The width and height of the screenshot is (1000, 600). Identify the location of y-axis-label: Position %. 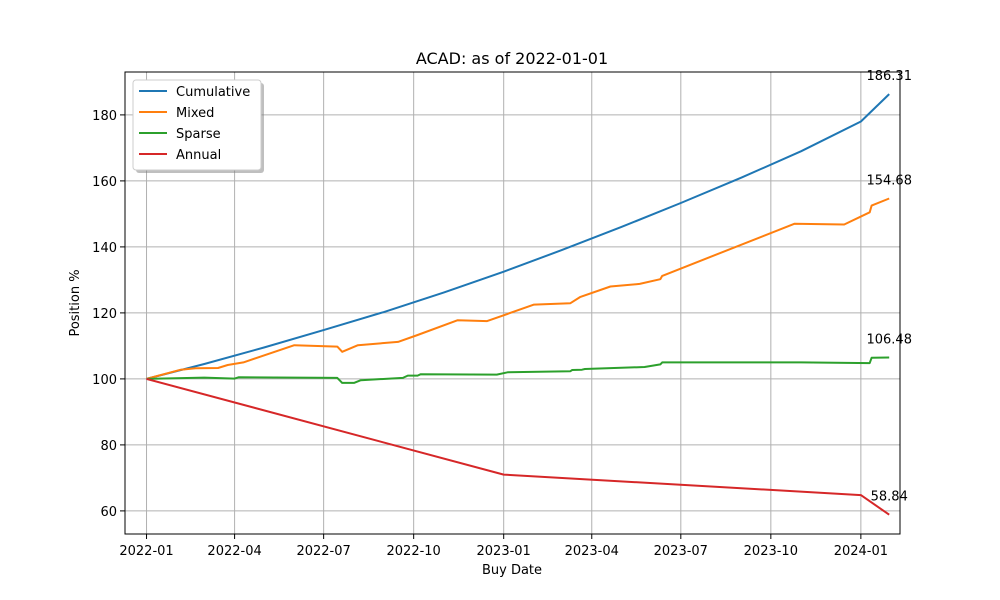
(75, 302).